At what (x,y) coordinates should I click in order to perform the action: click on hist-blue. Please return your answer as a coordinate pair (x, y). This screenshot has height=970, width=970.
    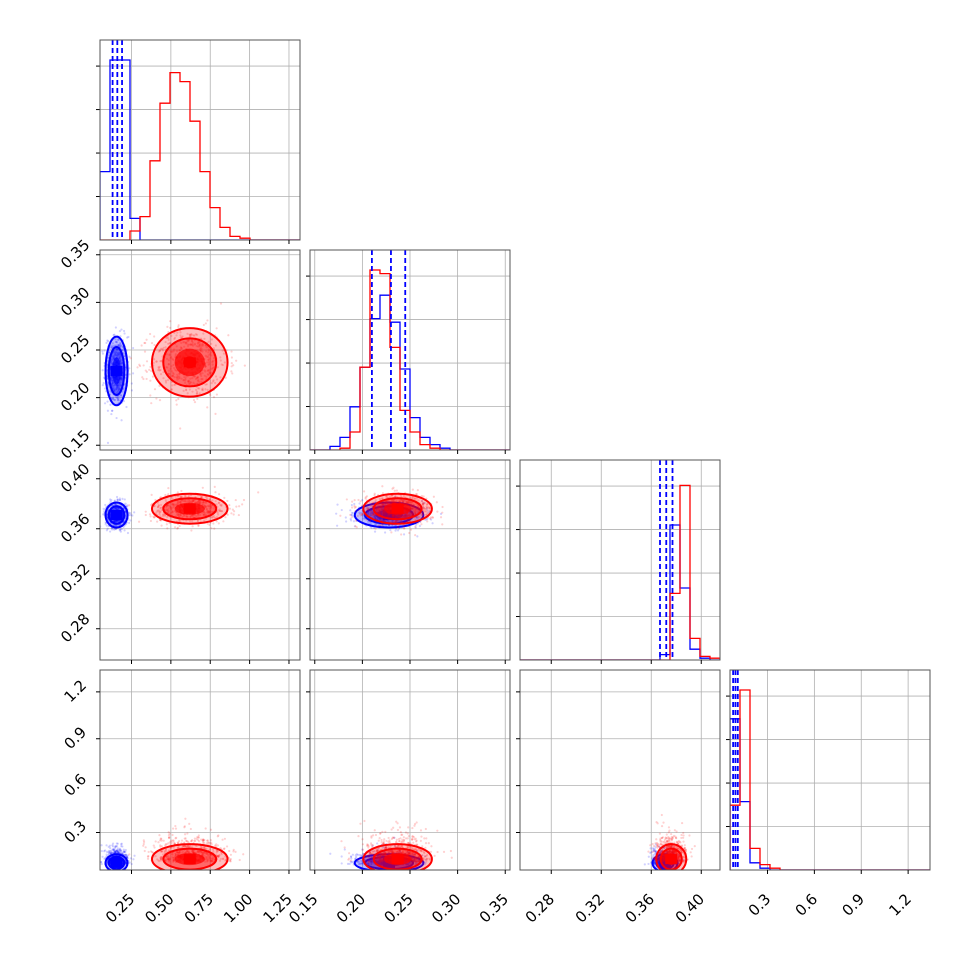
    Looking at the image, I should click on (200, 149).